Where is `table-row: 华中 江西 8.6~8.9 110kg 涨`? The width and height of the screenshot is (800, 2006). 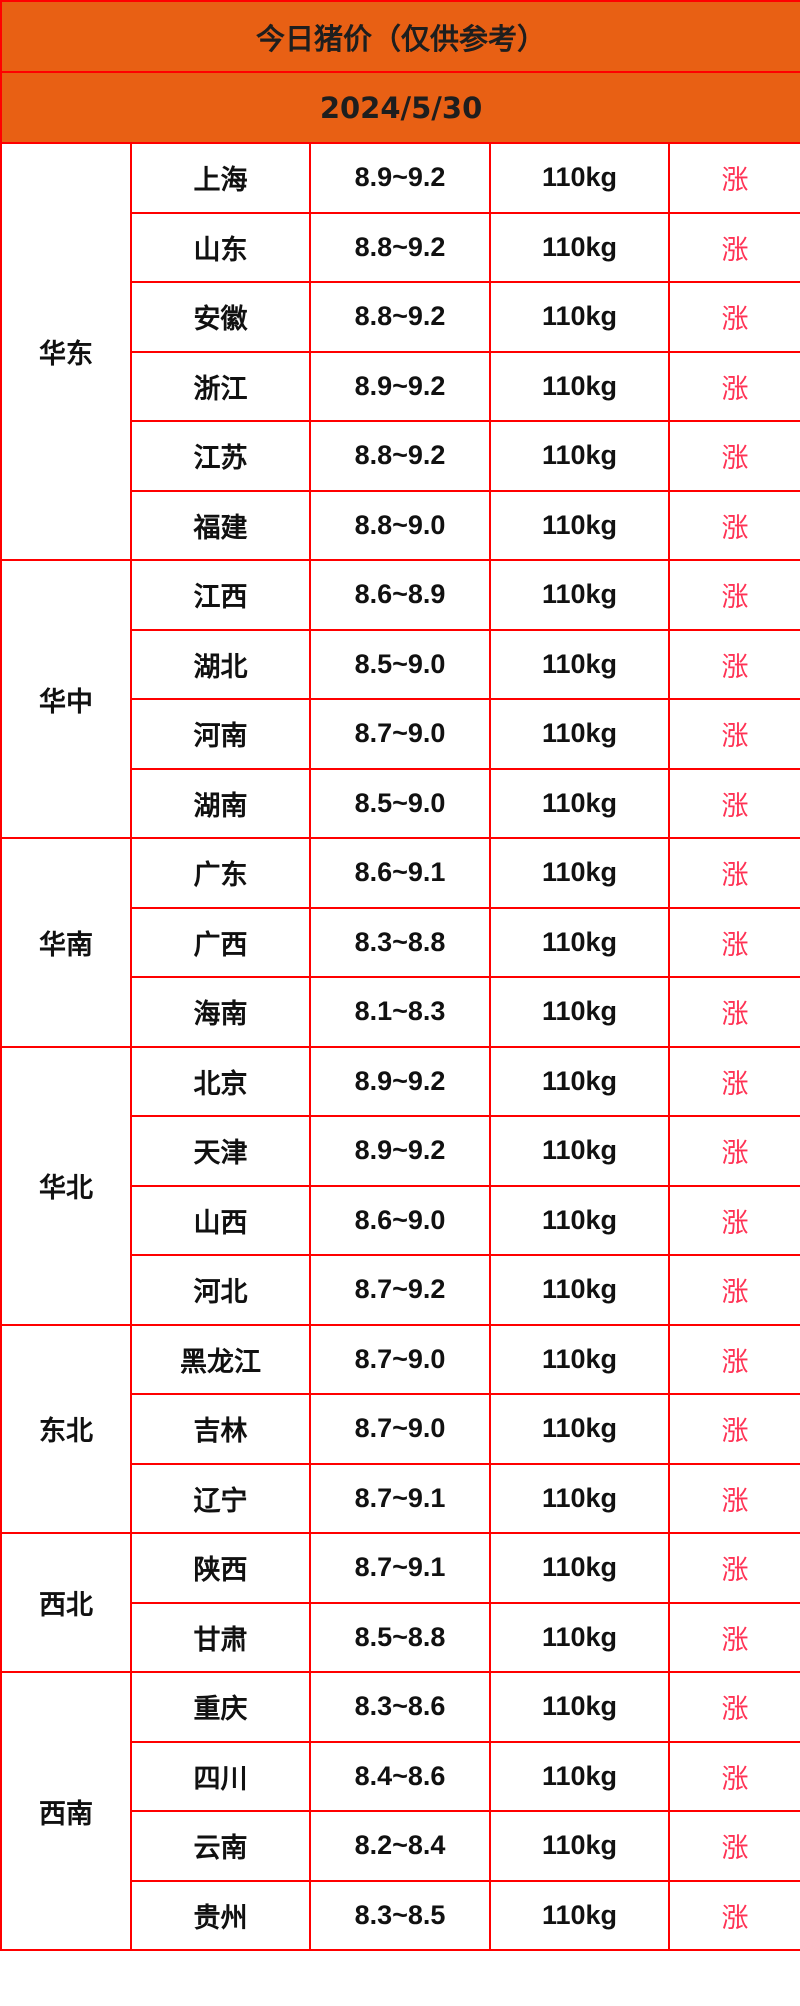 table-row: 华中 江西 8.6~8.9 110kg 涨 is located at coordinates (400, 699).